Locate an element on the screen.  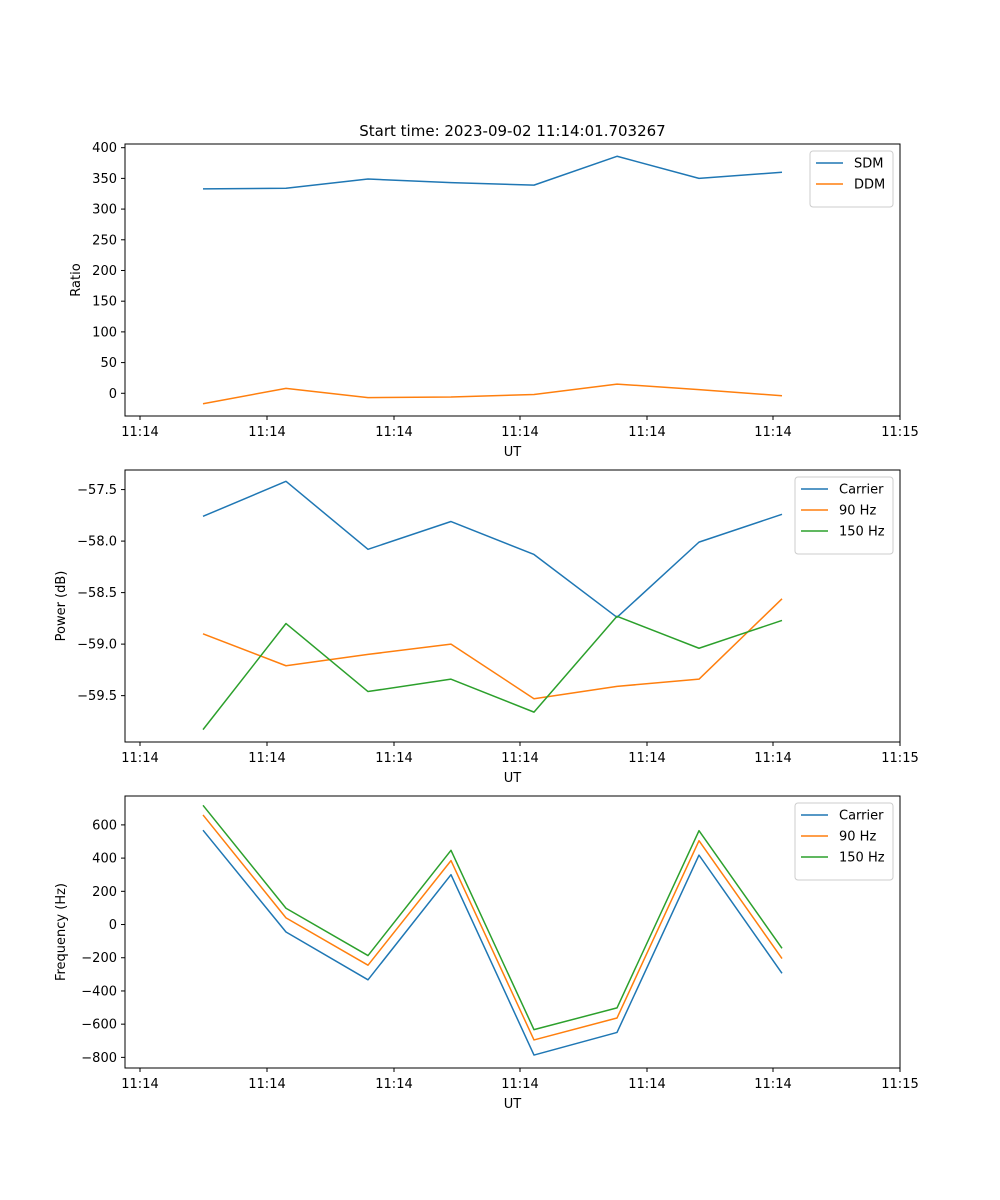
series-line-ddm is located at coordinates (492, 394).